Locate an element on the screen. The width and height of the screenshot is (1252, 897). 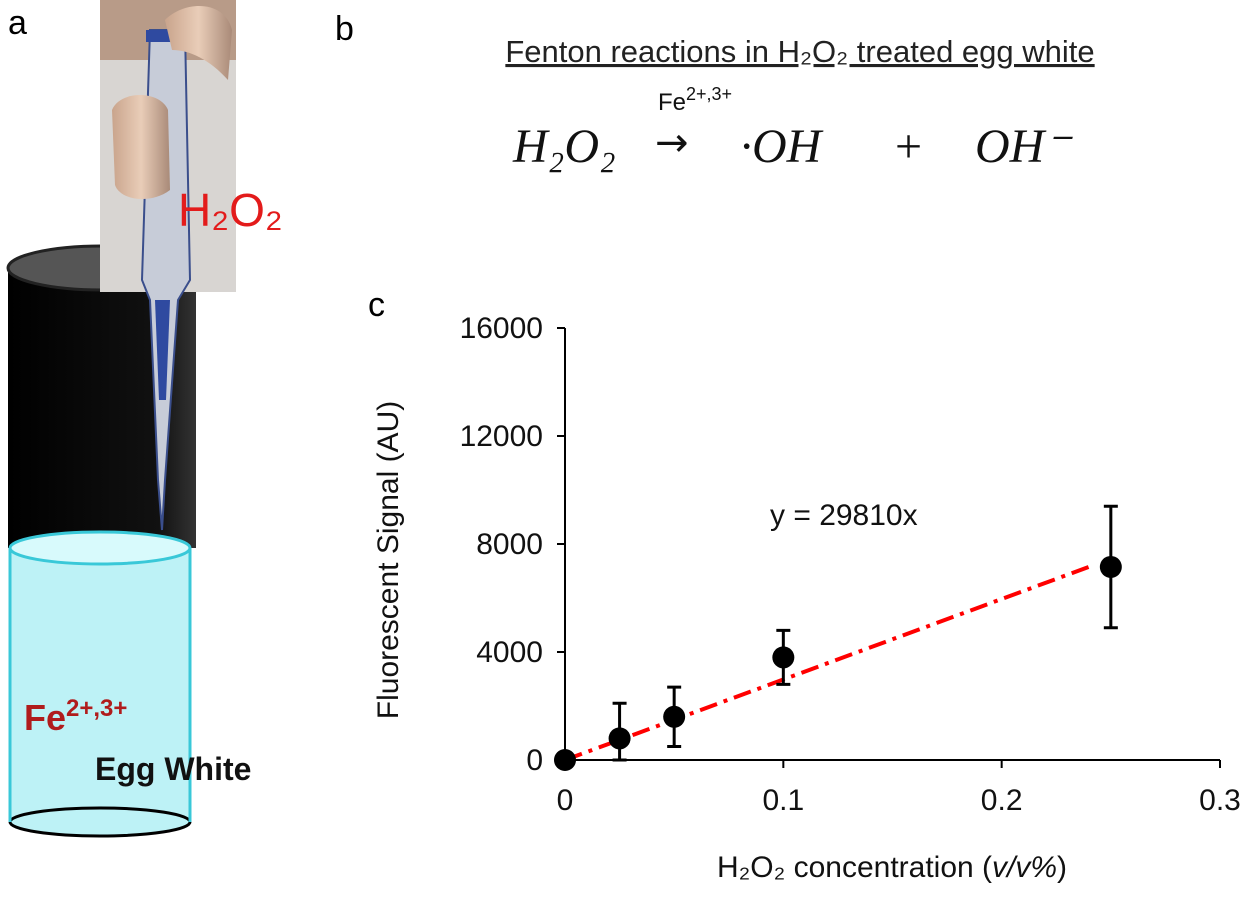
iron-sup: 2+,3+ is located at coordinates (96, 708).